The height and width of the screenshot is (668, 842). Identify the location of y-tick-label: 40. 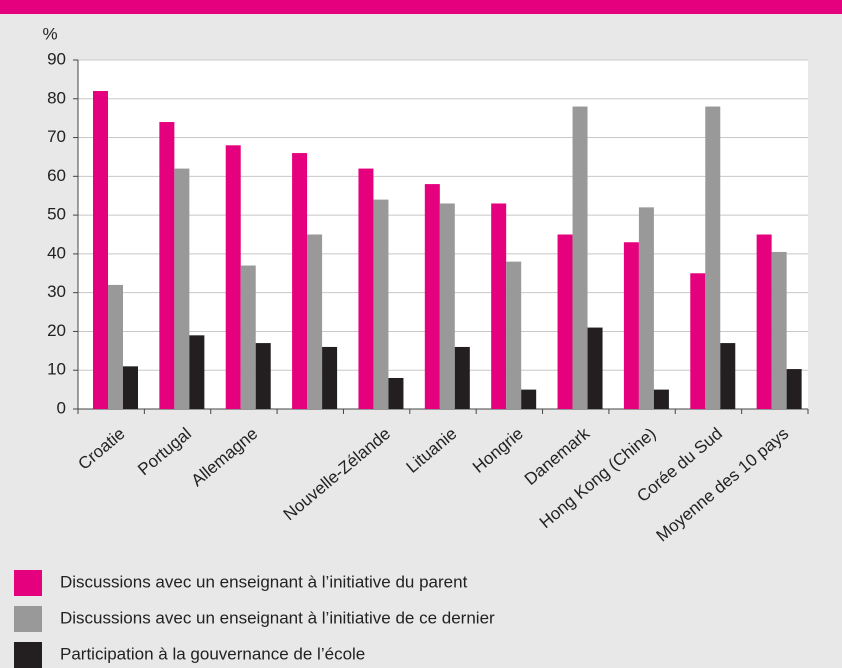
(56, 252).